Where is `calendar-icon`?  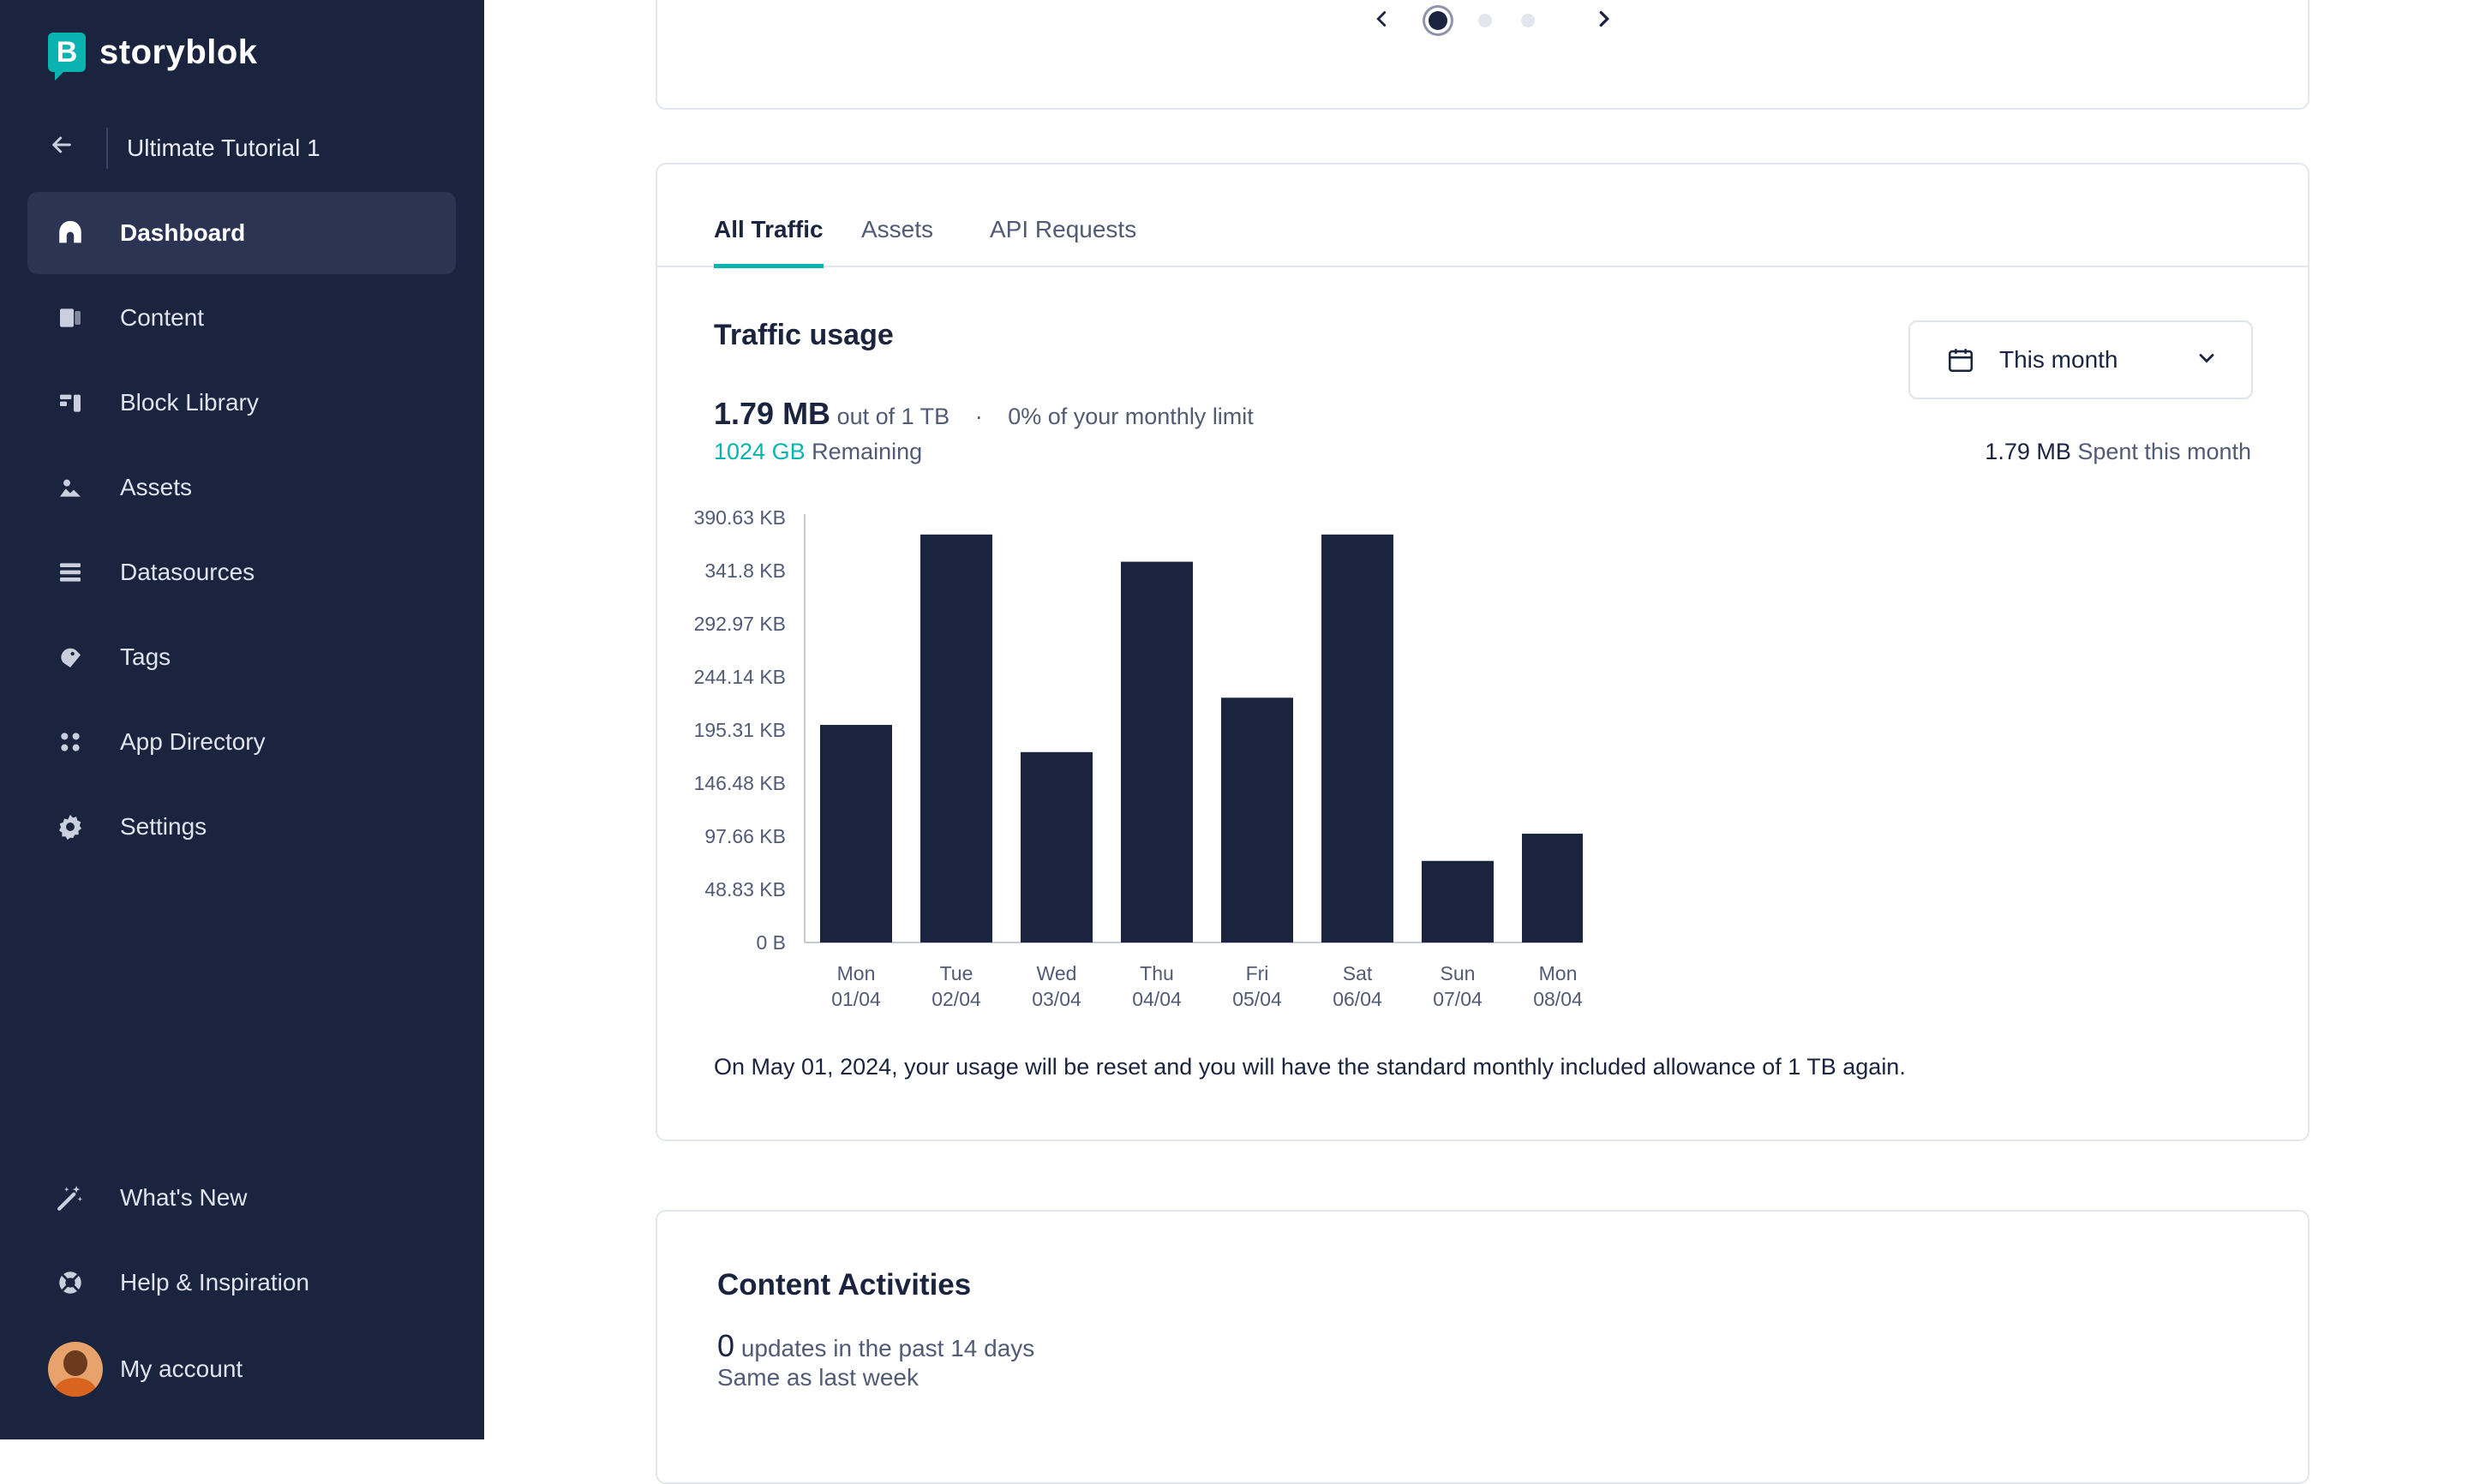 calendar-icon is located at coordinates (1961, 361).